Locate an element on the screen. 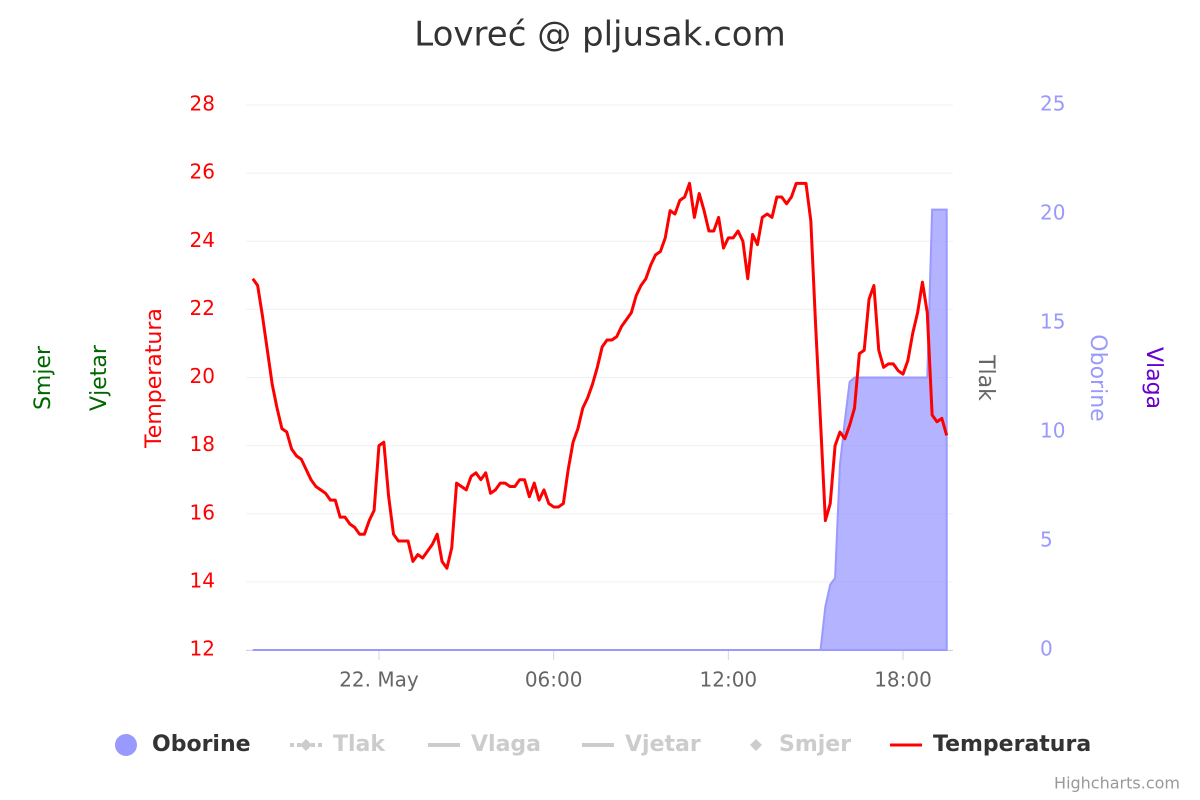 The width and height of the screenshot is (1200, 800). credits: Highcharts.com is located at coordinates (1117, 783).